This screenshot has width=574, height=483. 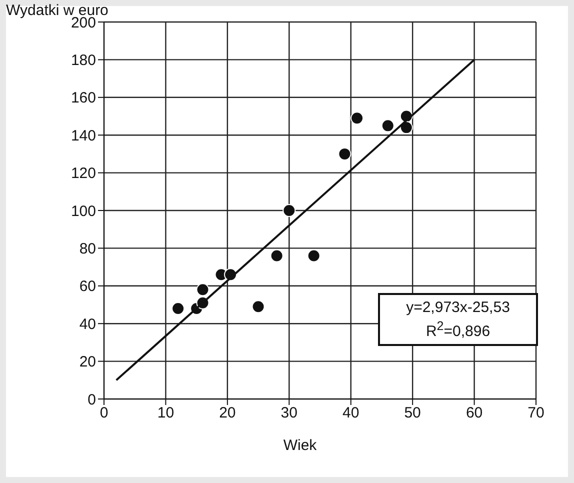 I want to click on x-tick-label: 70, so click(x=536, y=413).